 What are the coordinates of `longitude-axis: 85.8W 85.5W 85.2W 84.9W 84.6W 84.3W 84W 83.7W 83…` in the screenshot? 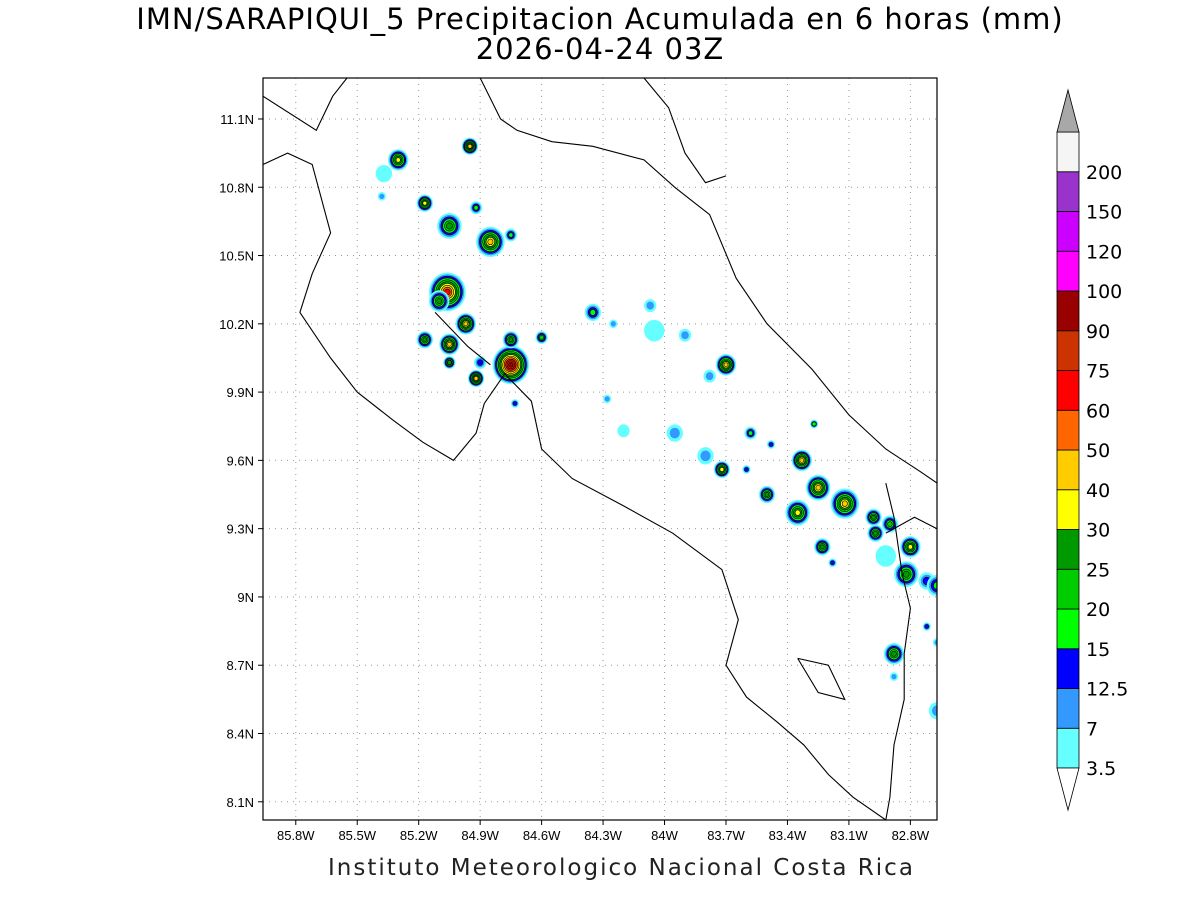 It's located at (603, 831).